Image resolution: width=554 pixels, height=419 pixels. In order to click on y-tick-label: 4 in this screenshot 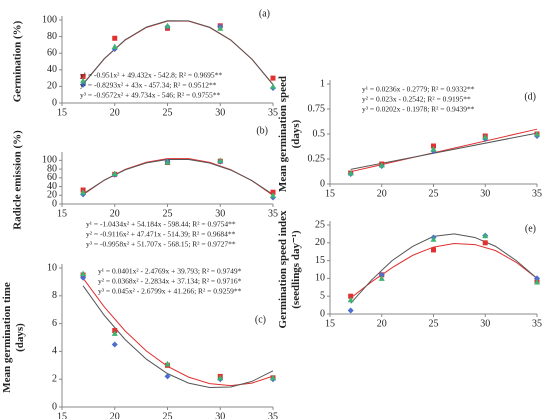, I will do `click(54, 351)`.